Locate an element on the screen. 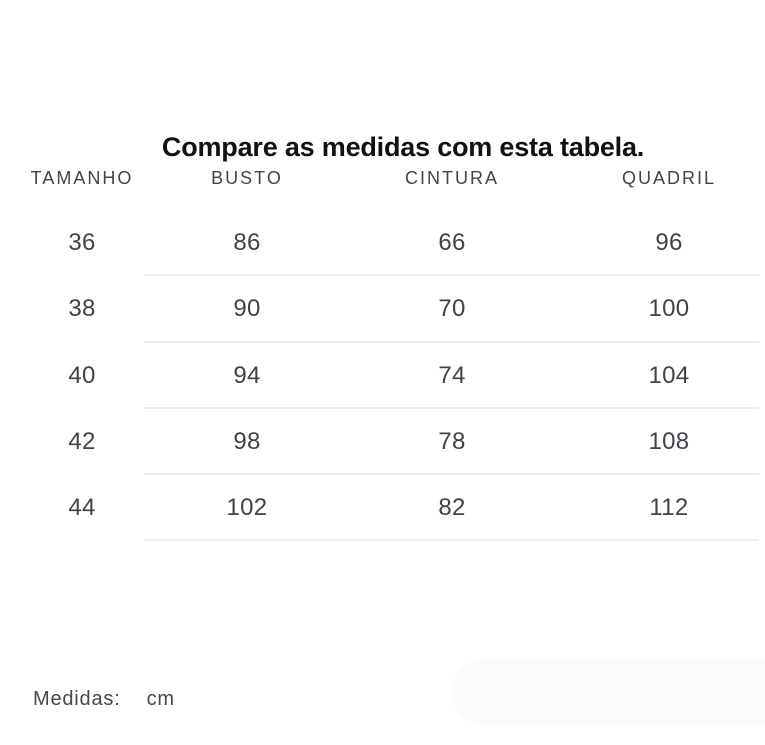 Image resolution: width=765 pixels, height=745 pixels. column-header-cintura: CINTURA is located at coordinates (452, 178).